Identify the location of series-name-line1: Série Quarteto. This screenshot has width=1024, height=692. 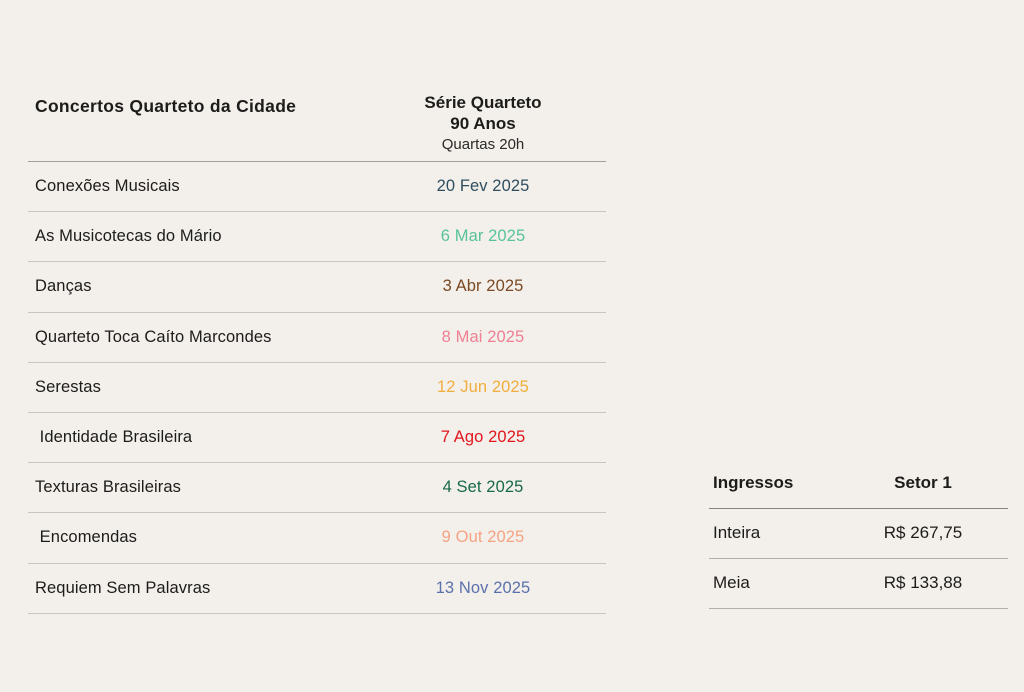
(483, 102).